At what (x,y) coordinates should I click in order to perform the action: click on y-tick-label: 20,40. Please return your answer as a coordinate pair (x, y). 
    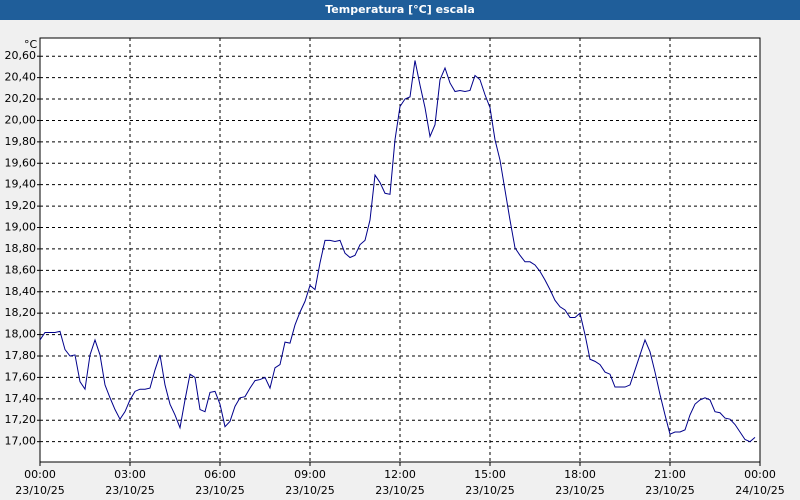
    Looking at the image, I should click on (21, 77).